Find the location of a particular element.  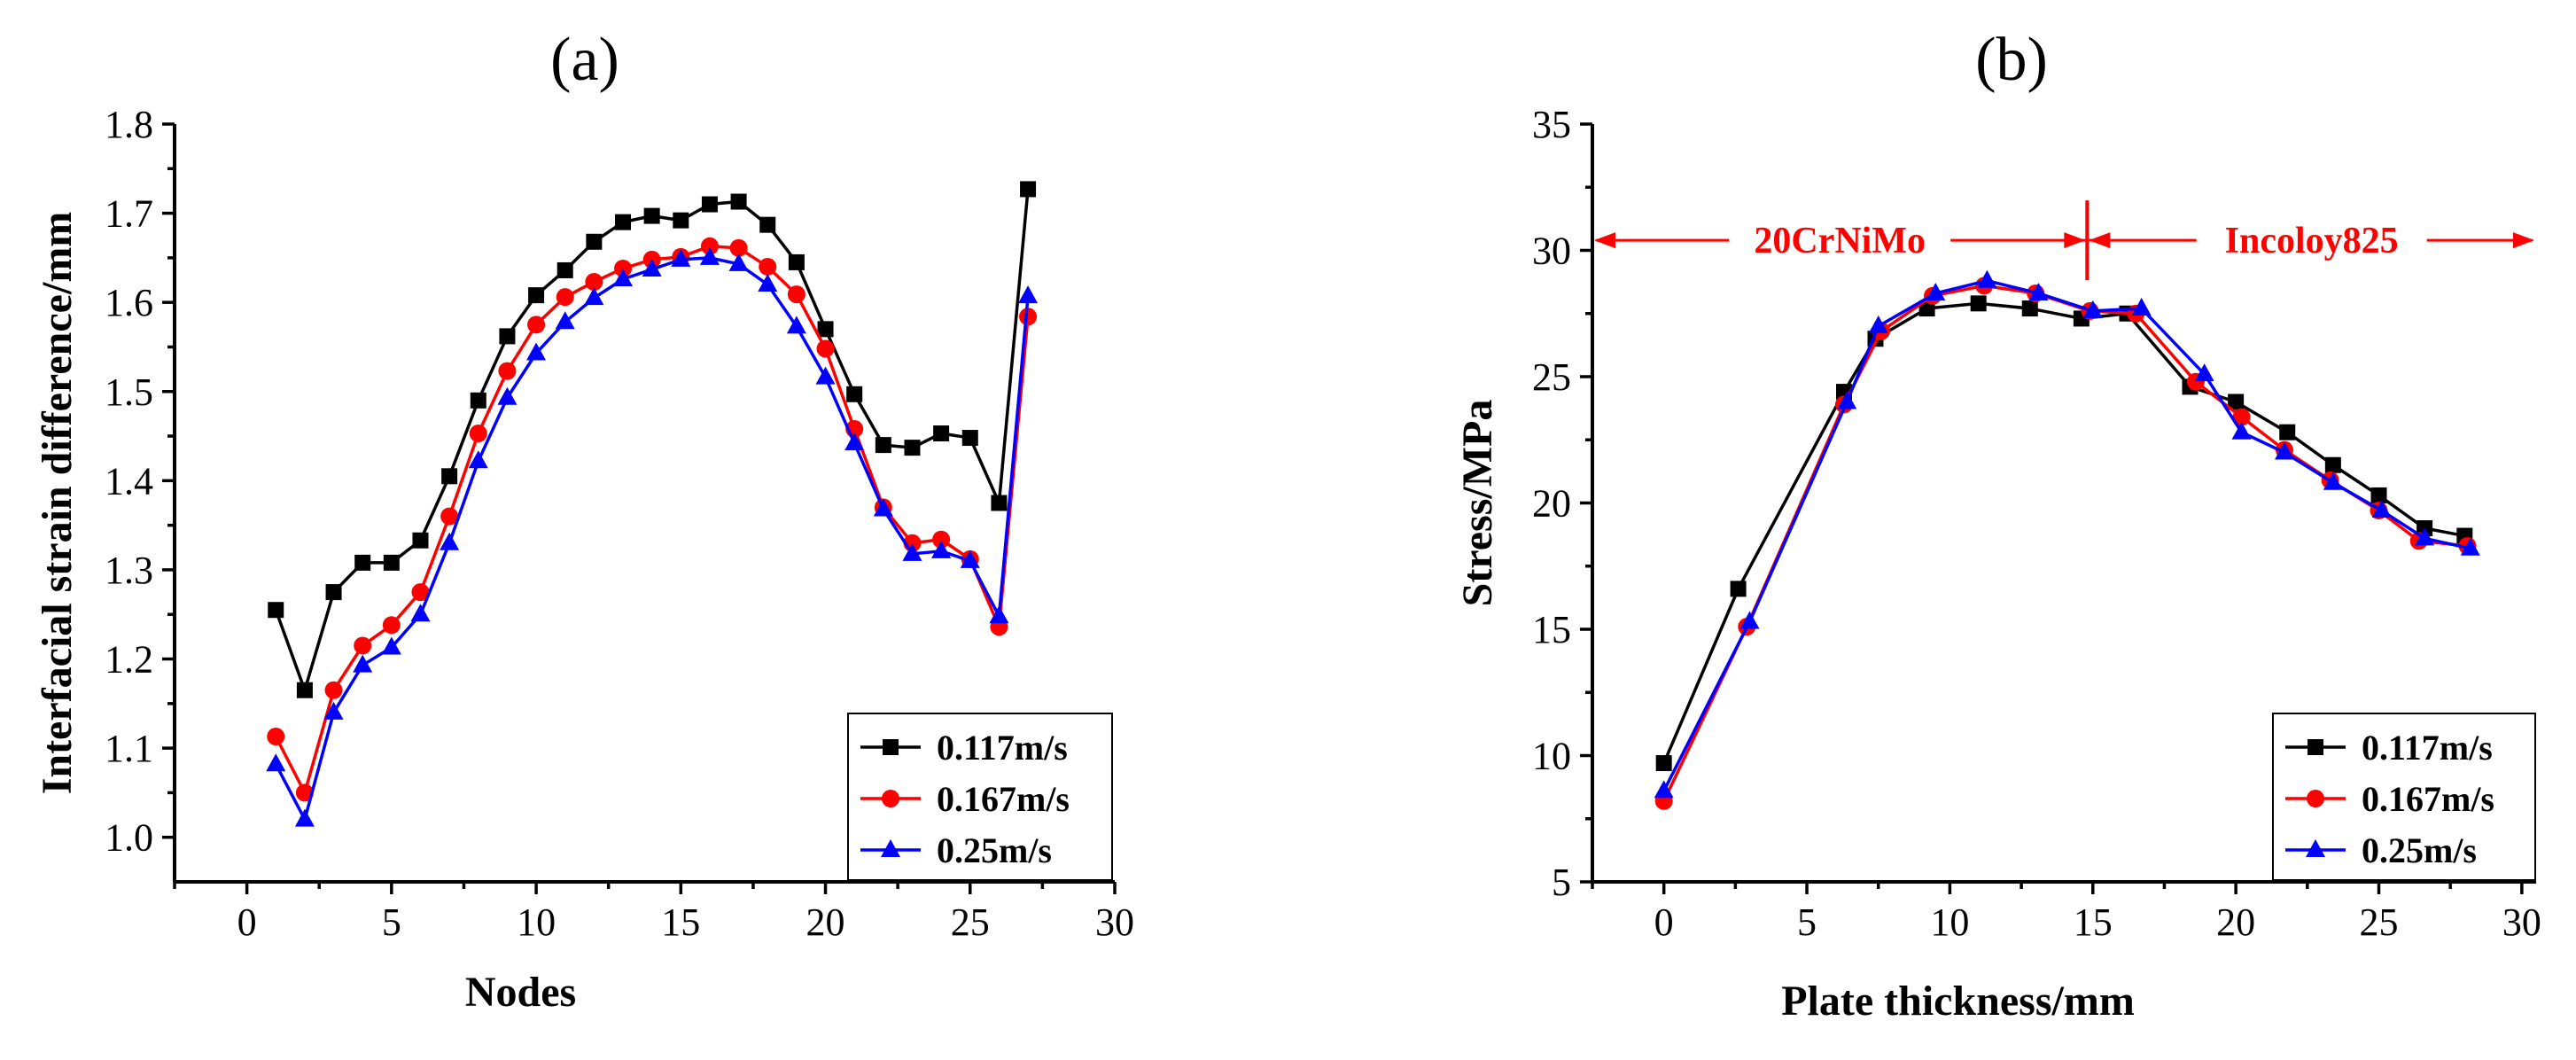

panel-b-x-axis-title: Plate thickness/mm is located at coordinates (1958, 1001).